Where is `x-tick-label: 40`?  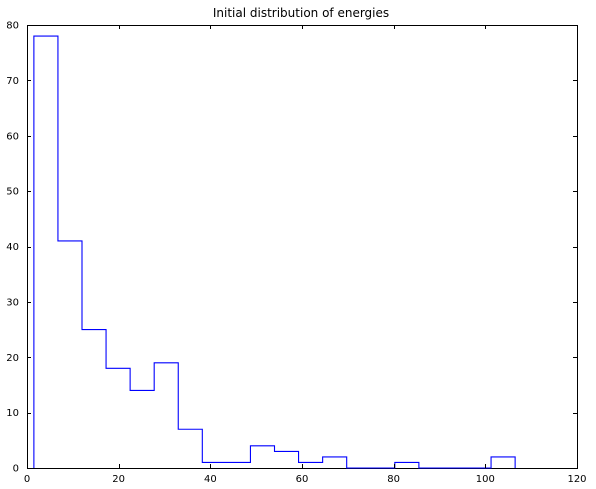 x-tick-label: 40 is located at coordinates (210, 479).